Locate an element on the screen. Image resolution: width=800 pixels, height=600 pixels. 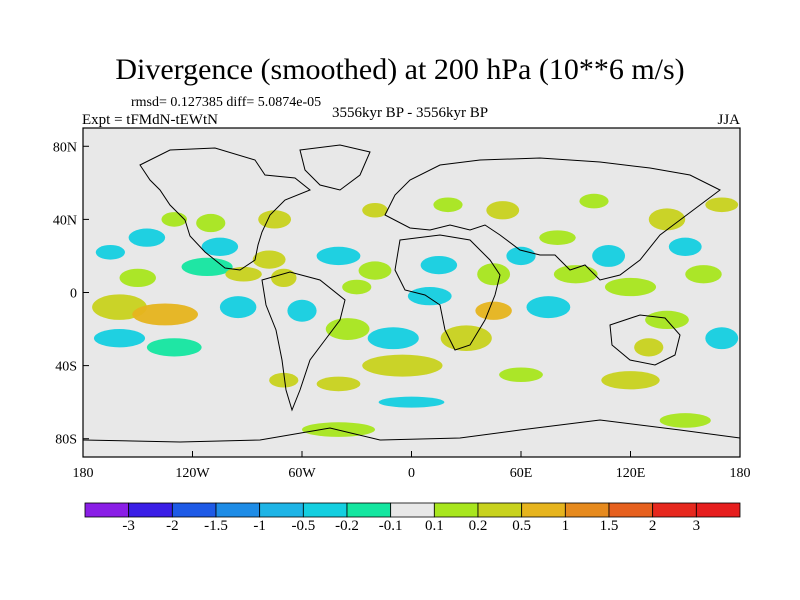
lon-tick-label: 0 is located at coordinates (411, 473).